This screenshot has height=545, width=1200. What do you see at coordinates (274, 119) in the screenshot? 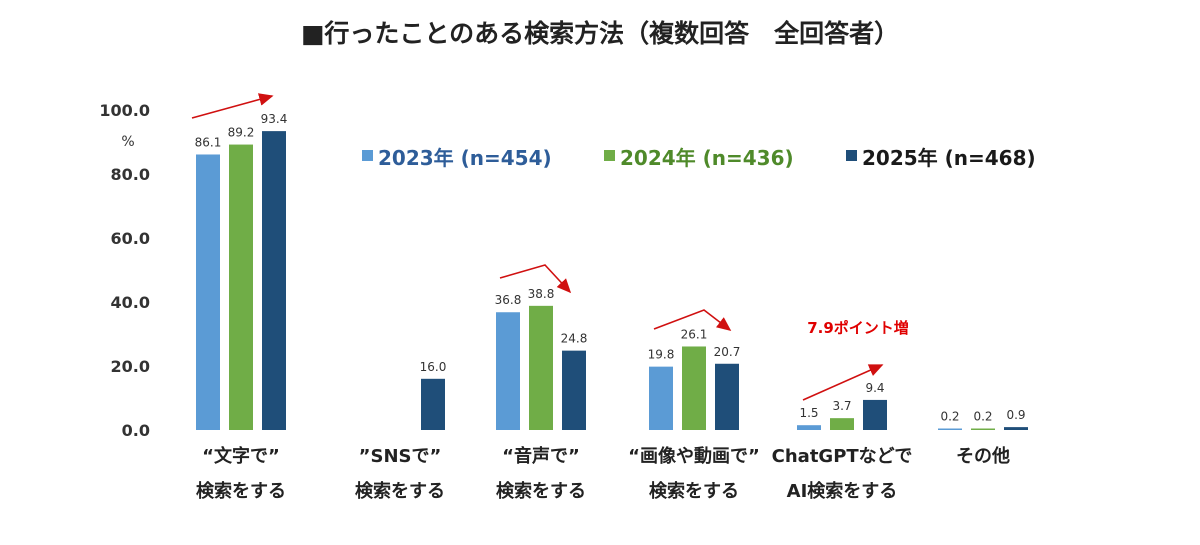
I see `data-label: 93.4` at bounding box center [274, 119].